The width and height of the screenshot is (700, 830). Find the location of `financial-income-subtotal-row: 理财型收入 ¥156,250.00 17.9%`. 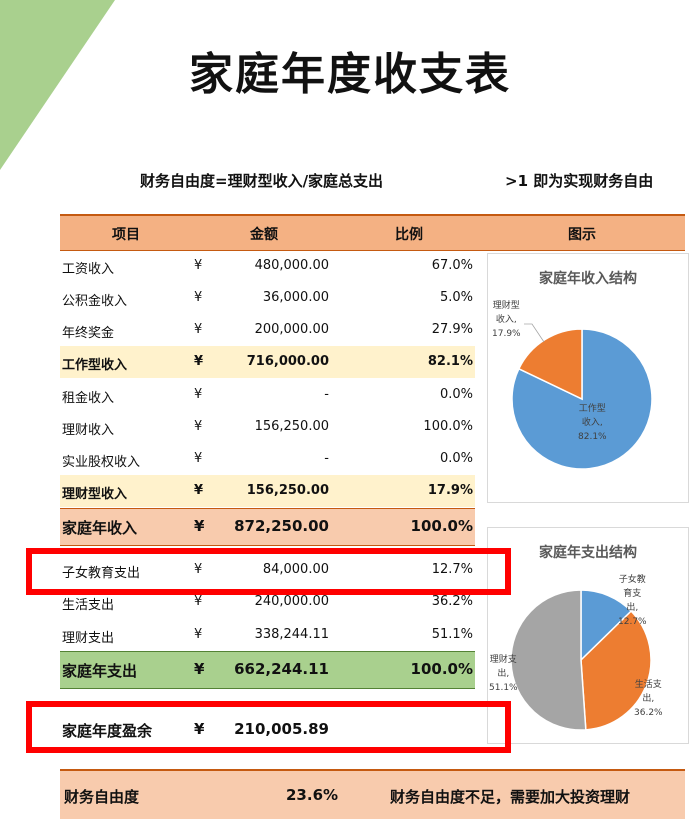

financial-income-subtotal-row: 理财型收入 ¥156,250.00 17.9% is located at coordinates (267, 491).